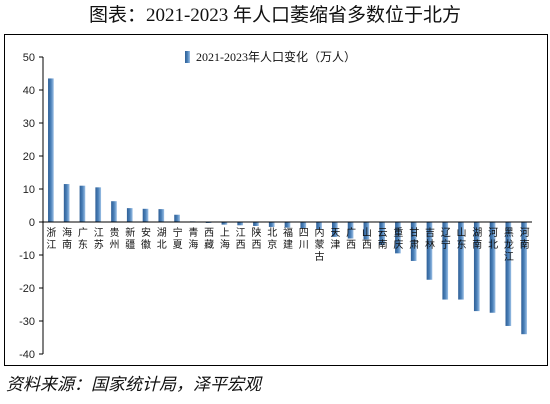 The height and width of the screenshot is (404, 550). What do you see at coordinates (29, 91) in the screenshot?
I see `y-tick-label: 40` at bounding box center [29, 91].